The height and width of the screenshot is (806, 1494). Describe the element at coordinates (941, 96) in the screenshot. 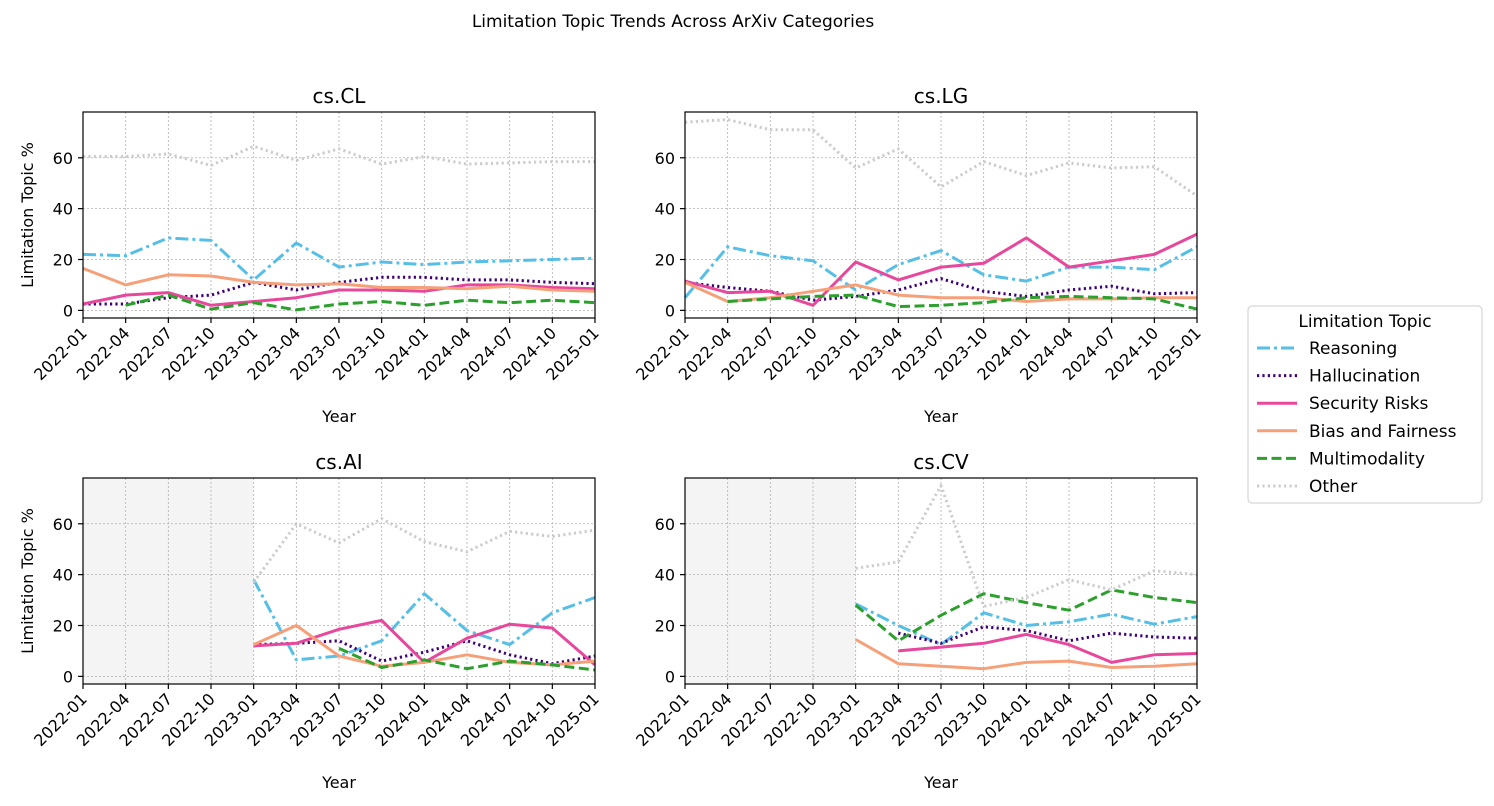

I see `panel-title: cs.LG` at that location.